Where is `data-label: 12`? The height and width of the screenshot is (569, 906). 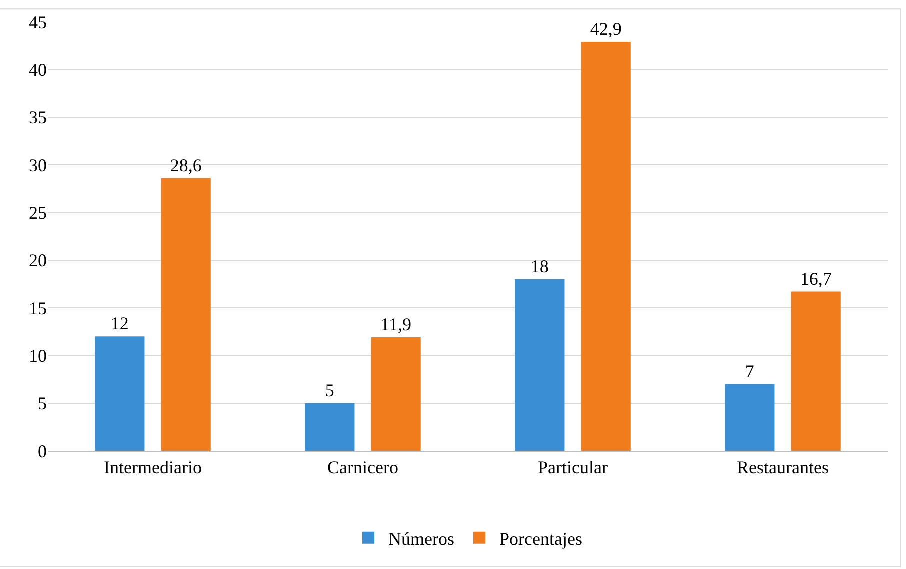 data-label: 12 is located at coordinates (119, 324).